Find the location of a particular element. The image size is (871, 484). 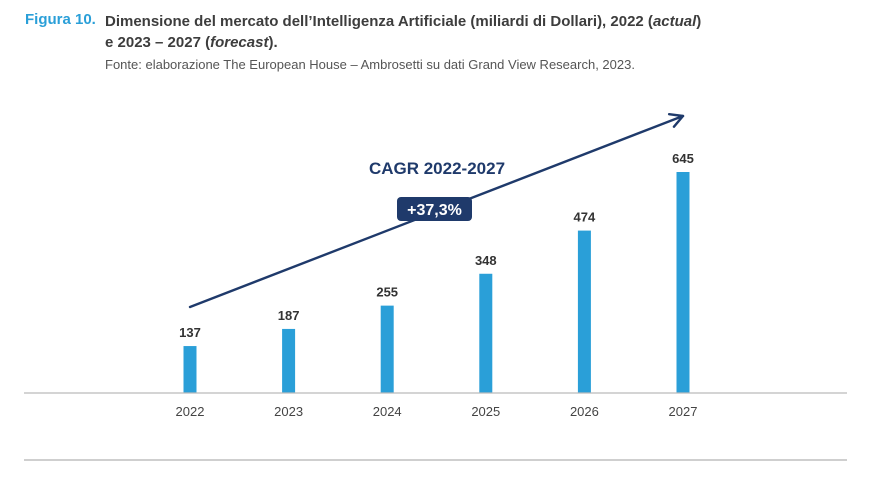

figure-title-line-2: e 2023 – 2027 (forecast). is located at coordinates (403, 42).